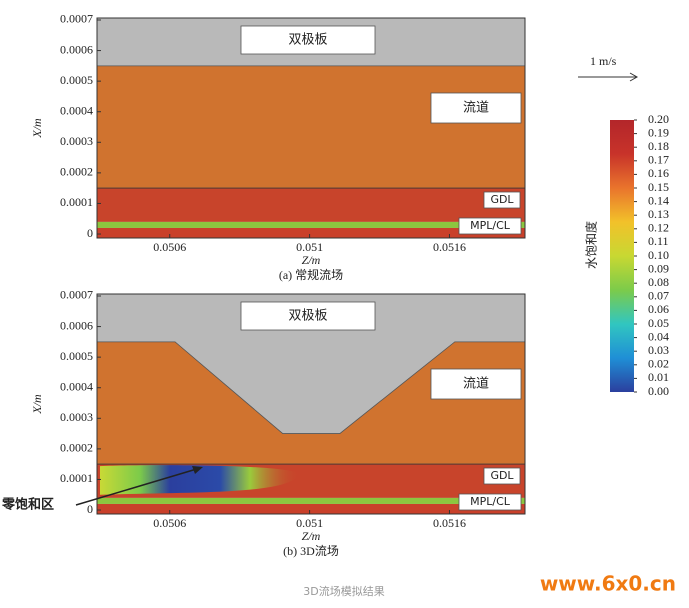 Image resolution: width=689 pixels, height=608 pixels. Describe the element at coordinates (658, 309) in the screenshot. I see `colorbar-tick-label: 0.06` at that location.